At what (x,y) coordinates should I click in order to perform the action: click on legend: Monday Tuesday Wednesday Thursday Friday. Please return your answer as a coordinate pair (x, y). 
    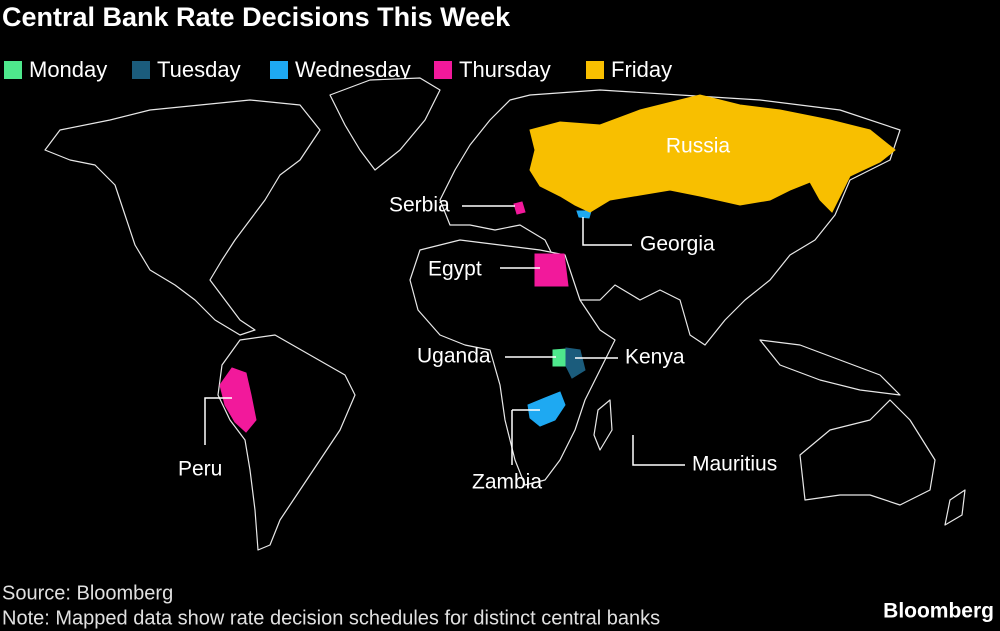
    Looking at the image, I should click on (338, 69).